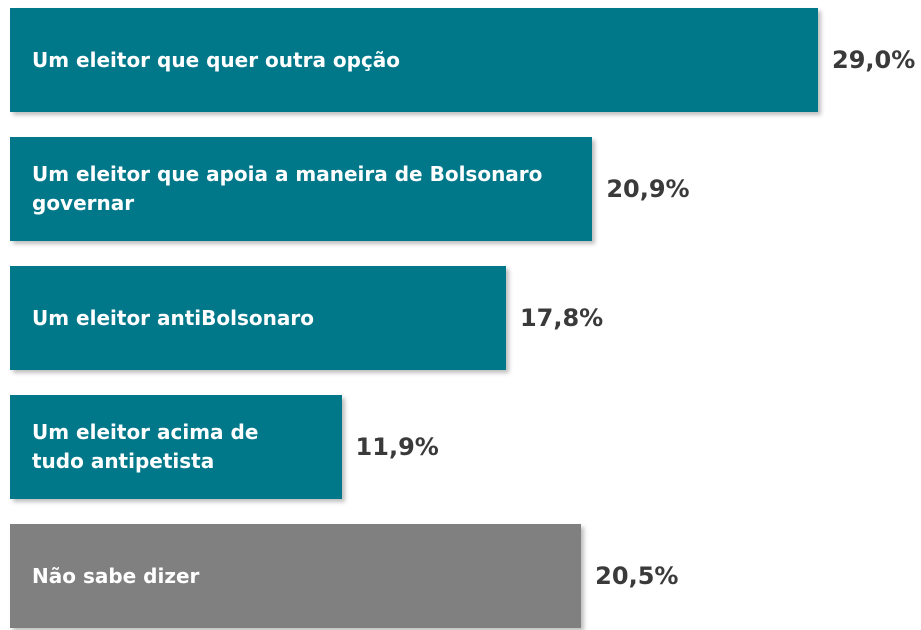  What do you see at coordinates (116, 575) in the screenshot?
I see `bar-label: Não sabe dizer` at bounding box center [116, 575].